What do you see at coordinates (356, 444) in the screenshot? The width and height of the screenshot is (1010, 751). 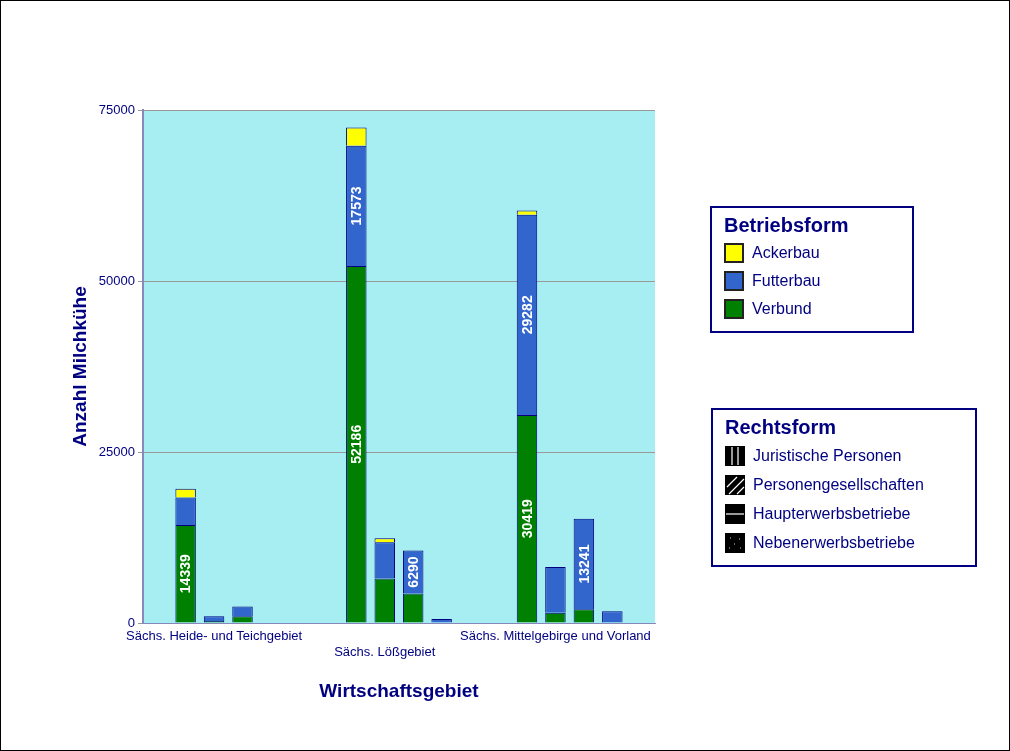 I see `data-label: 52186` at bounding box center [356, 444].